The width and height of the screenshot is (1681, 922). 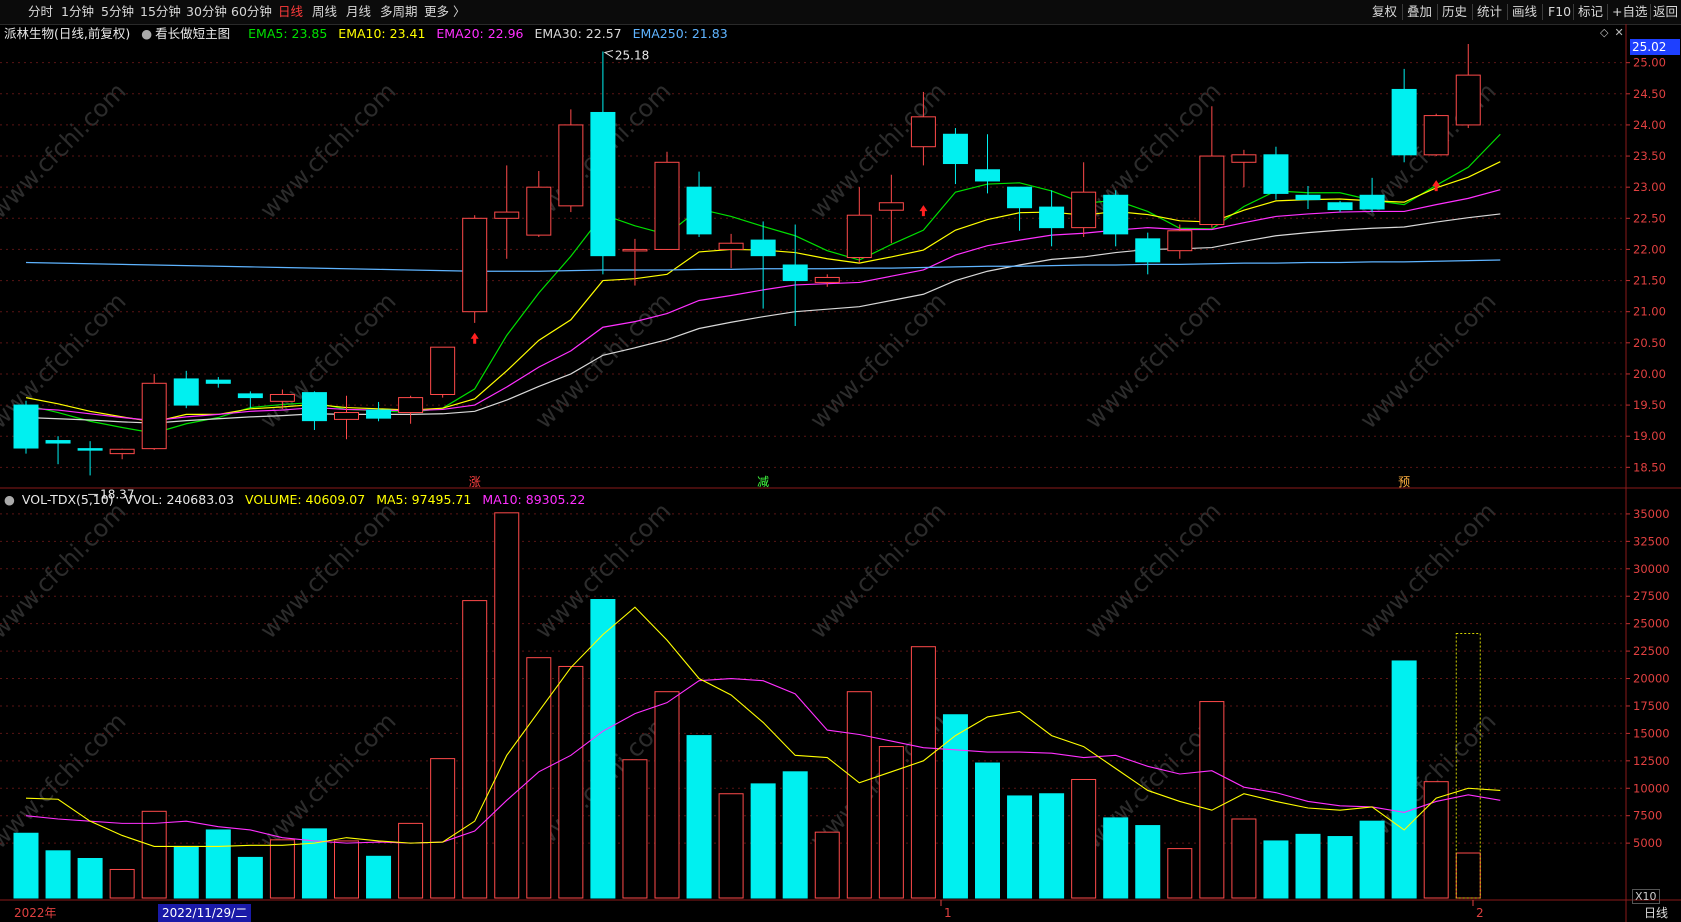 What do you see at coordinates (359, 11) in the screenshot?
I see `tf-monthly: 月线` at bounding box center [359, 11].